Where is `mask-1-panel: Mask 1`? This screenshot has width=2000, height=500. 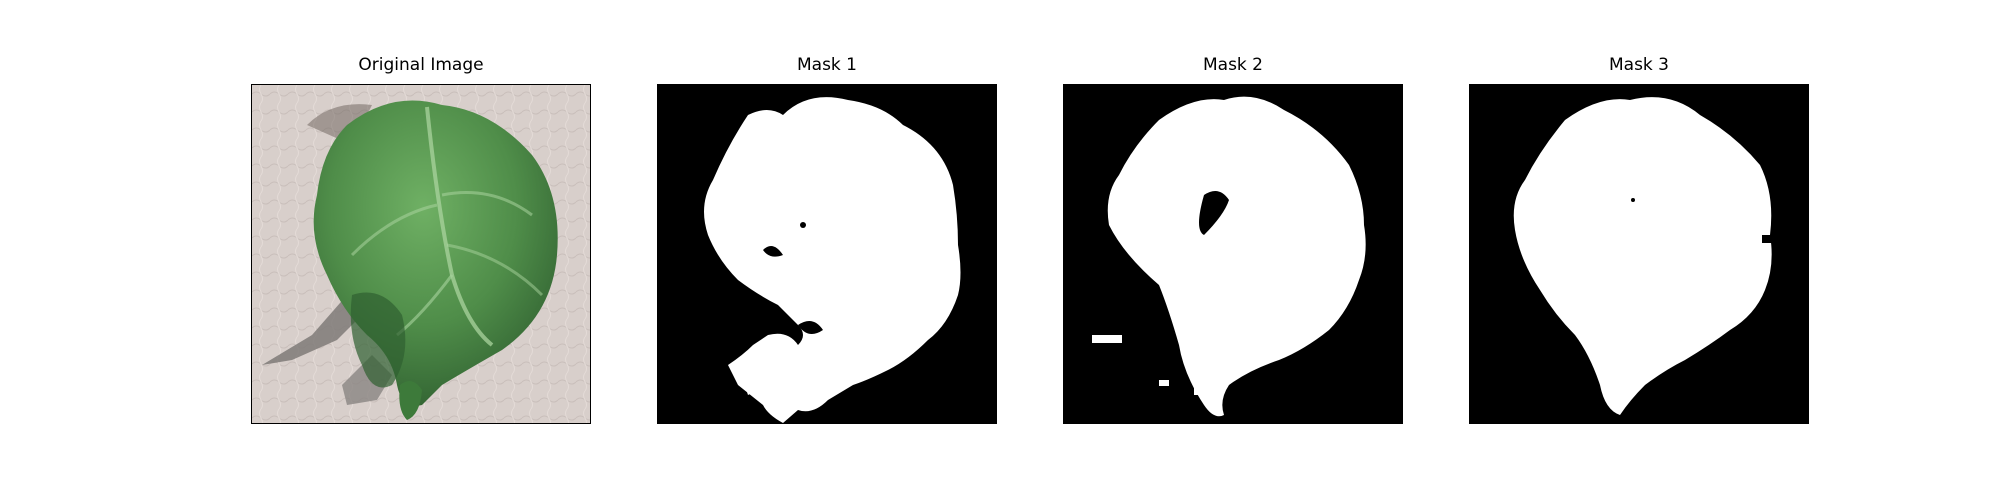
mask-1-panel: Mask 1 is located at coordinates (827, 238).